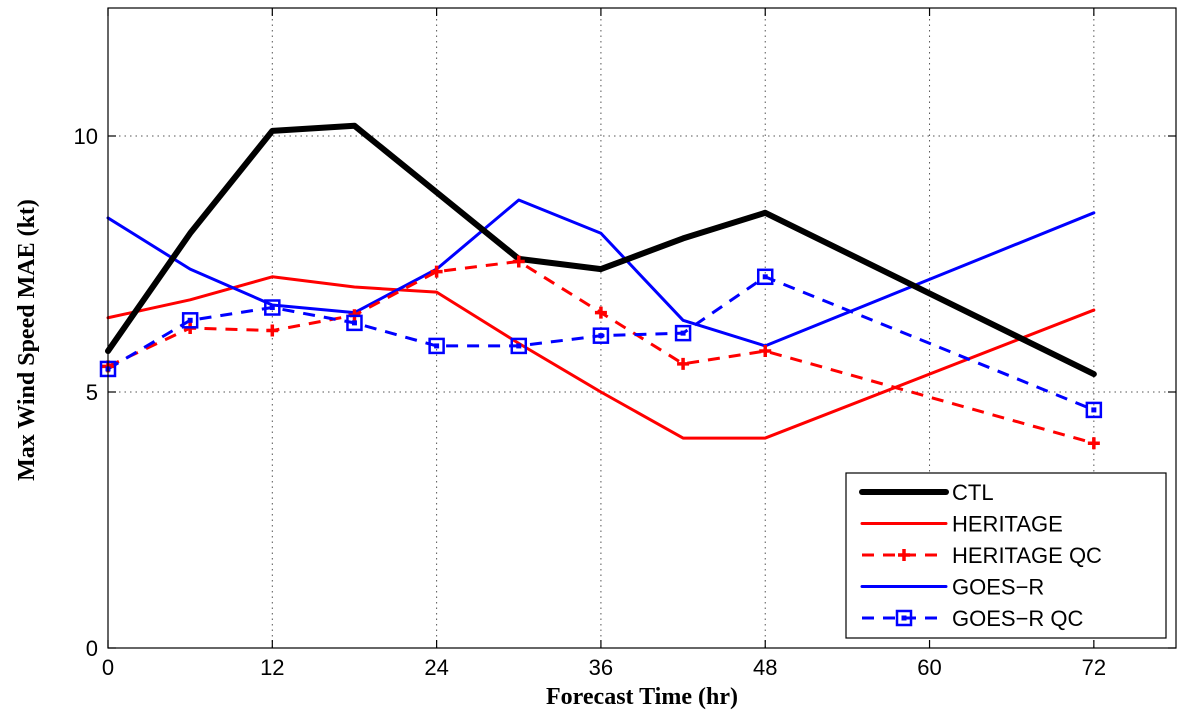  What do you see at coordinates (92, 392) in the screenshot?
I see `y-tick-label: 5` at bounding box center [92, 392].